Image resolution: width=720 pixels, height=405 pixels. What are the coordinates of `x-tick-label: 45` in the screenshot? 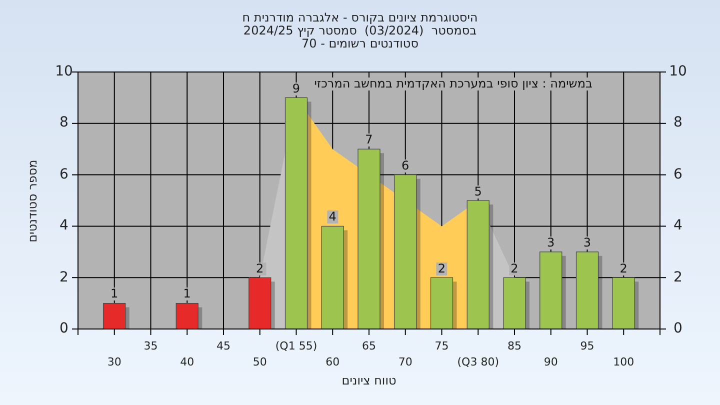 It's located at (223, 346).